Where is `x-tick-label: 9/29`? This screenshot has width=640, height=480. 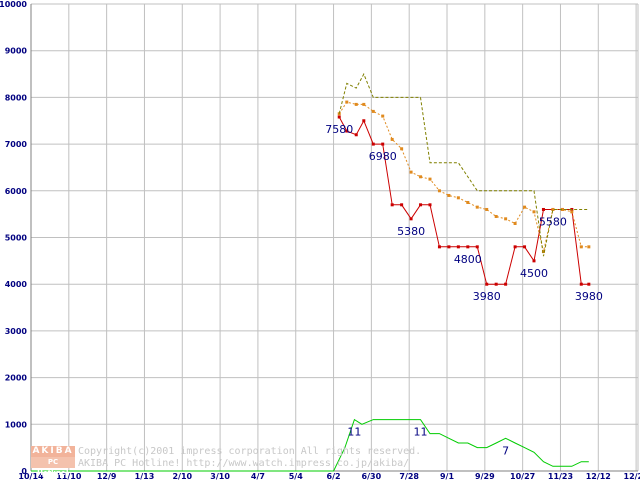 x-tick-label: 9/29 is located at coordinates (485, 476).